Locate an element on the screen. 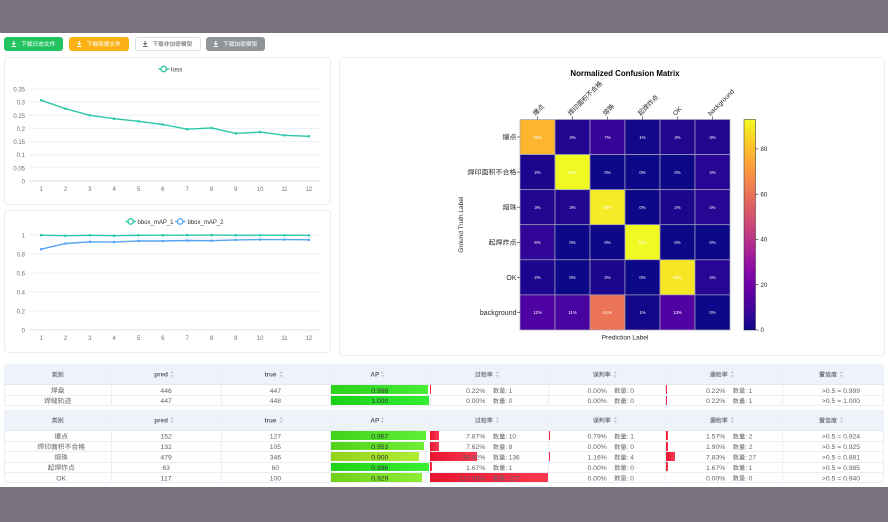 The height and width of the screenshot is (522, 888). svg-text: 80 is located at coordinates (764, 150).